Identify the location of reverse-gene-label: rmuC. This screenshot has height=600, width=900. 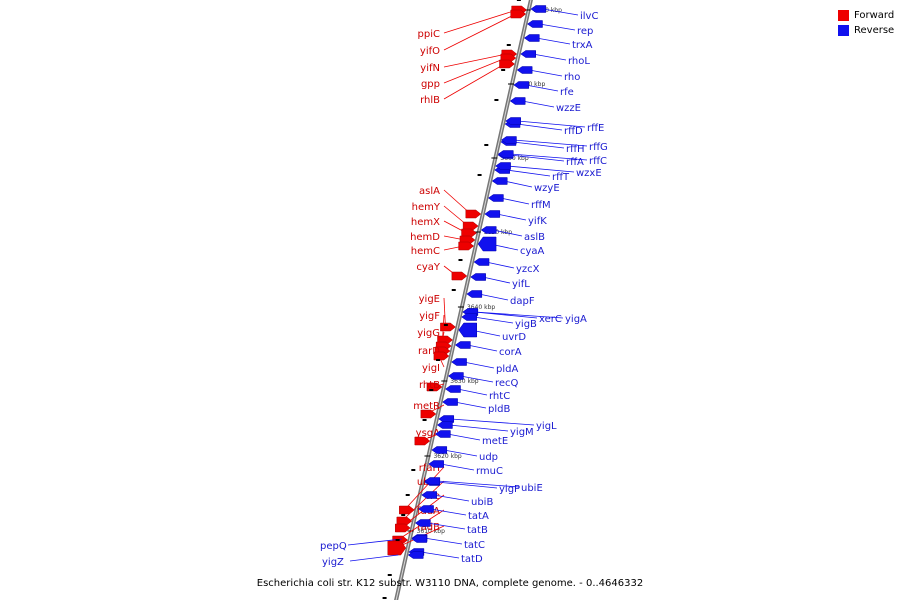
(489, 471).